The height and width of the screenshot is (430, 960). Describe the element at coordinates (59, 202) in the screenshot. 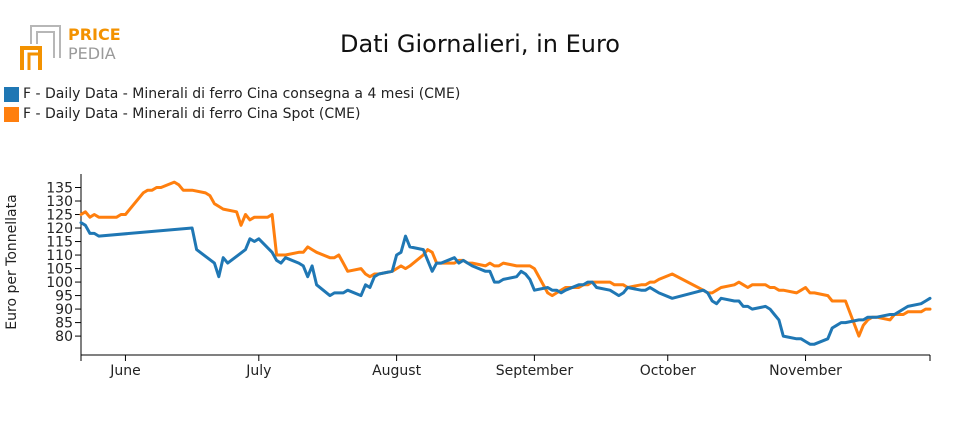

I see `y-tick-label: 130` at that location.